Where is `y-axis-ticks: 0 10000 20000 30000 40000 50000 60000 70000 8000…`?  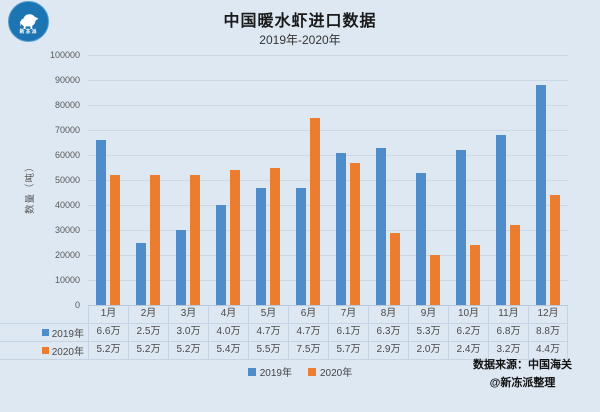
y-axis-ticks: 0 10000 20000 30000 40000 50000 60000 70000 8000… is located at coordinates (40, 180).